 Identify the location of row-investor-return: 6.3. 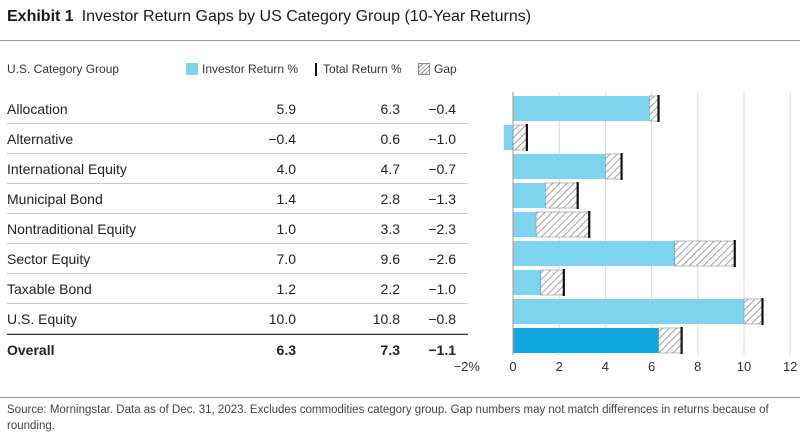
(286, 350).